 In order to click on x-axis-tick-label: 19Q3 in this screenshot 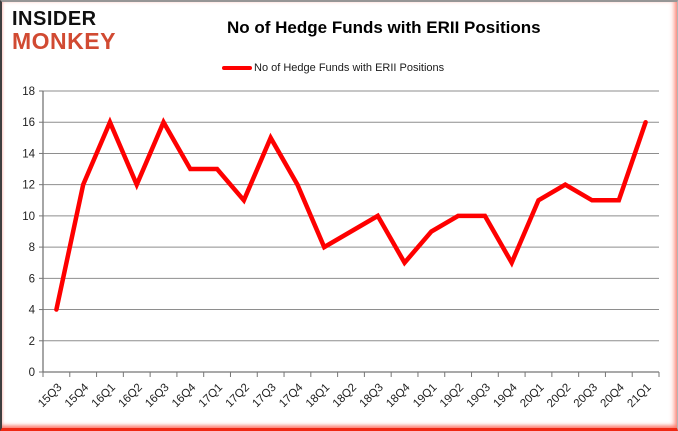, I will do `click(479, 396)`.